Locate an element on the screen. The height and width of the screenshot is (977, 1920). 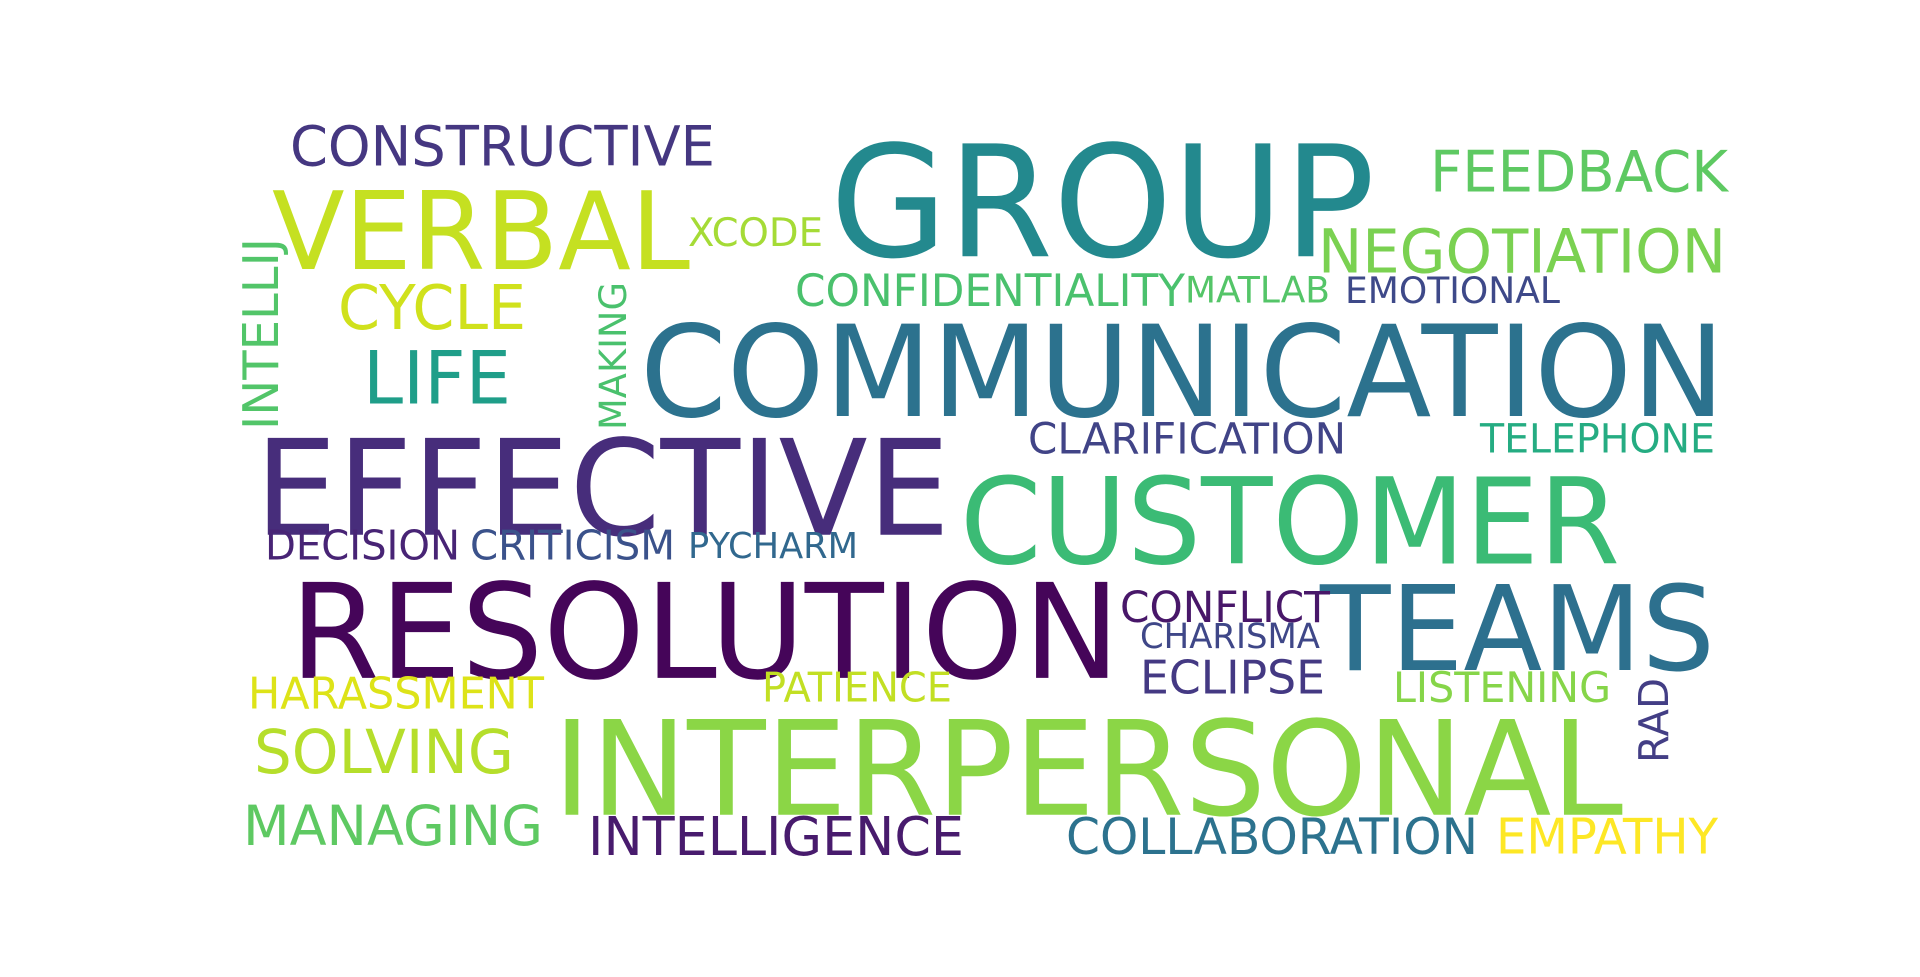
word-resolution: RESOLUTION is located at coordinates (705, 633).